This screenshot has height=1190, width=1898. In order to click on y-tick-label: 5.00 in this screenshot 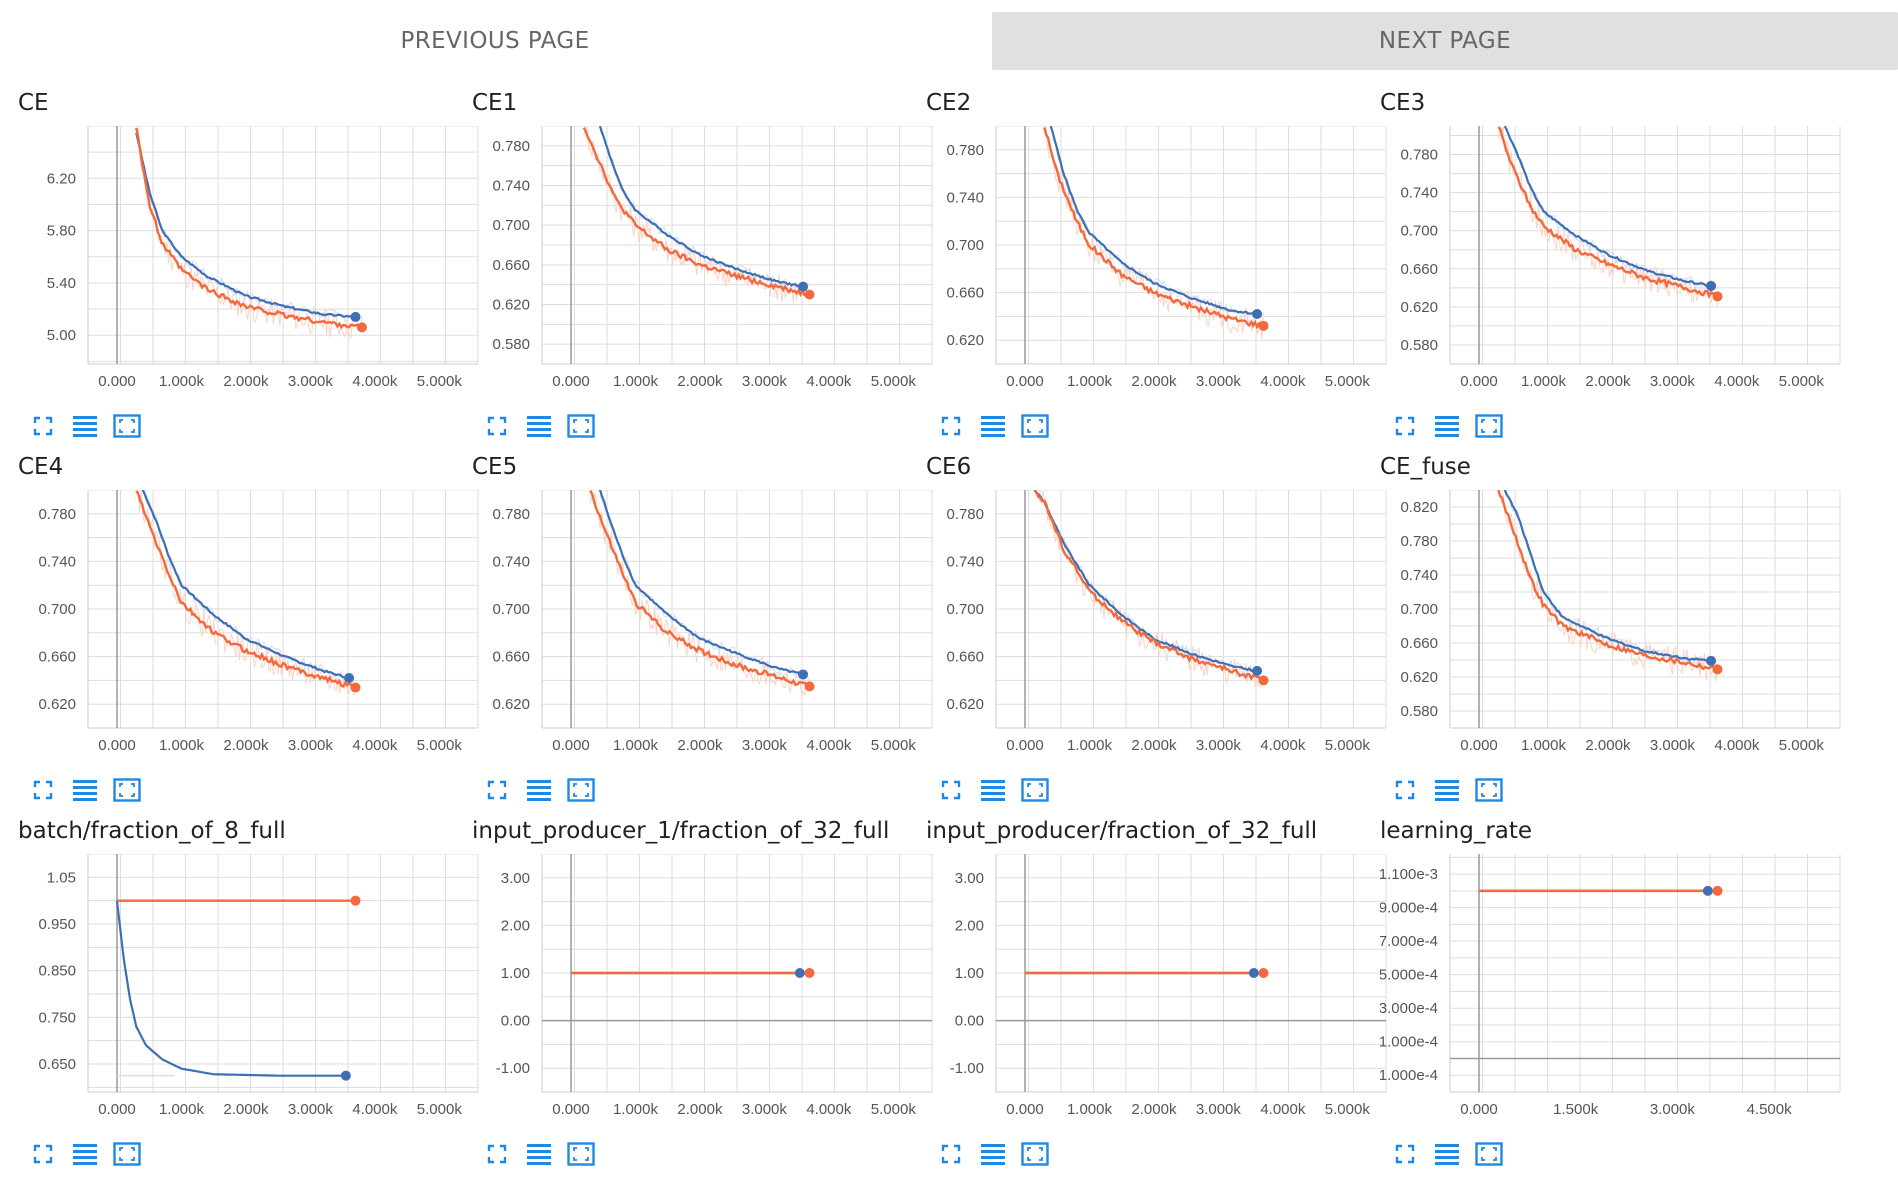, I will do `click(61, 335)`.